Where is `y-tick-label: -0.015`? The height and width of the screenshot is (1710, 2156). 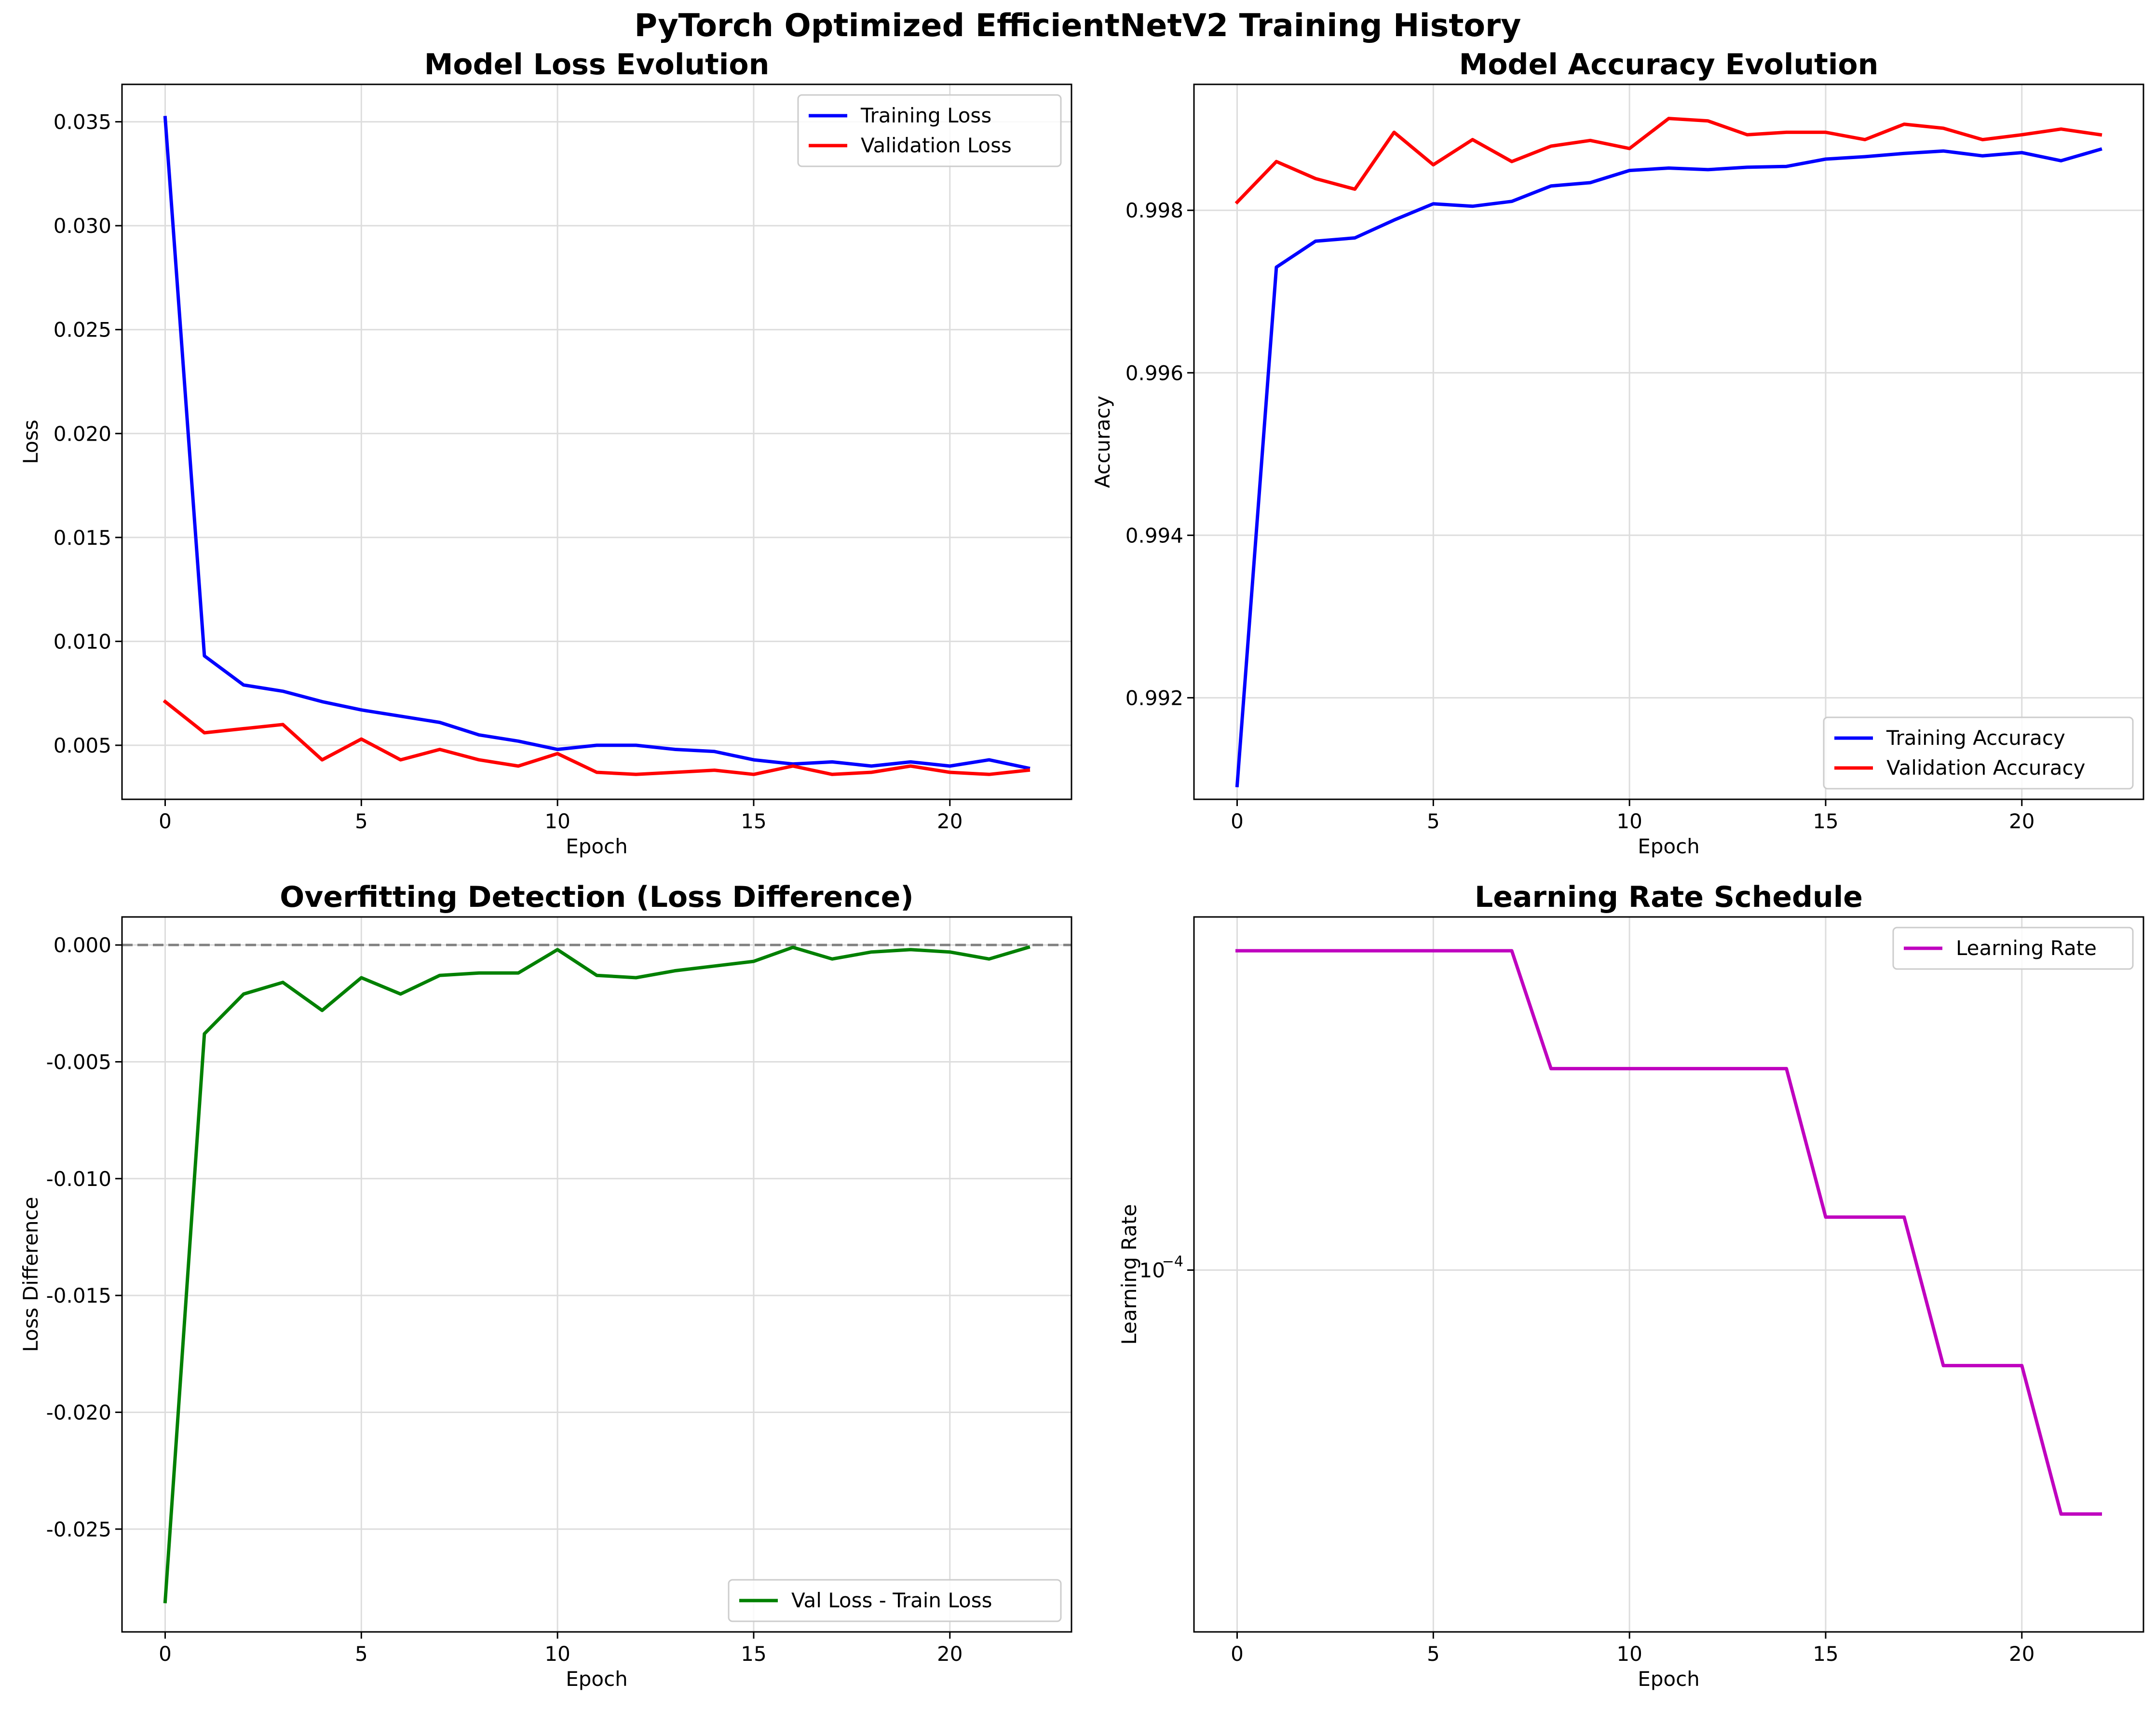
y-tick-label: -0.015 is located at coordinates (79, 1295).